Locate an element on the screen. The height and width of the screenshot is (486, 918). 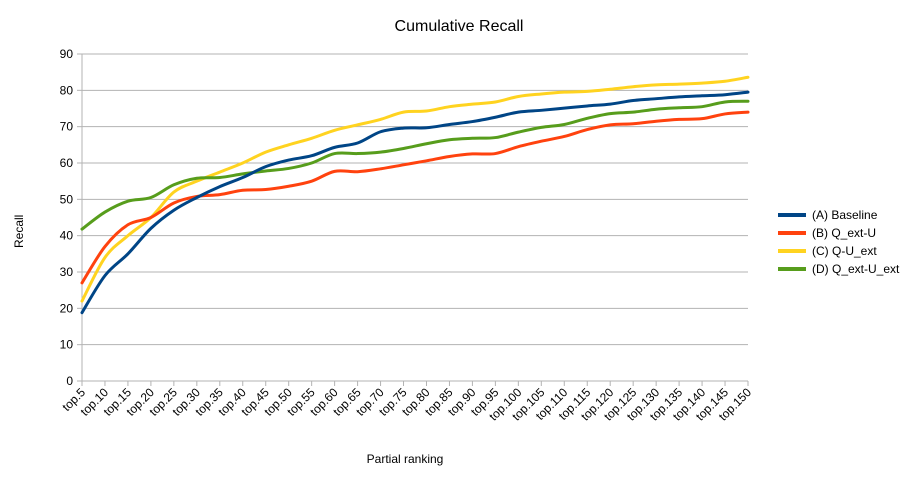
legend-item: (D) Q_ext-U_ext is located at coordinates (838, 269).